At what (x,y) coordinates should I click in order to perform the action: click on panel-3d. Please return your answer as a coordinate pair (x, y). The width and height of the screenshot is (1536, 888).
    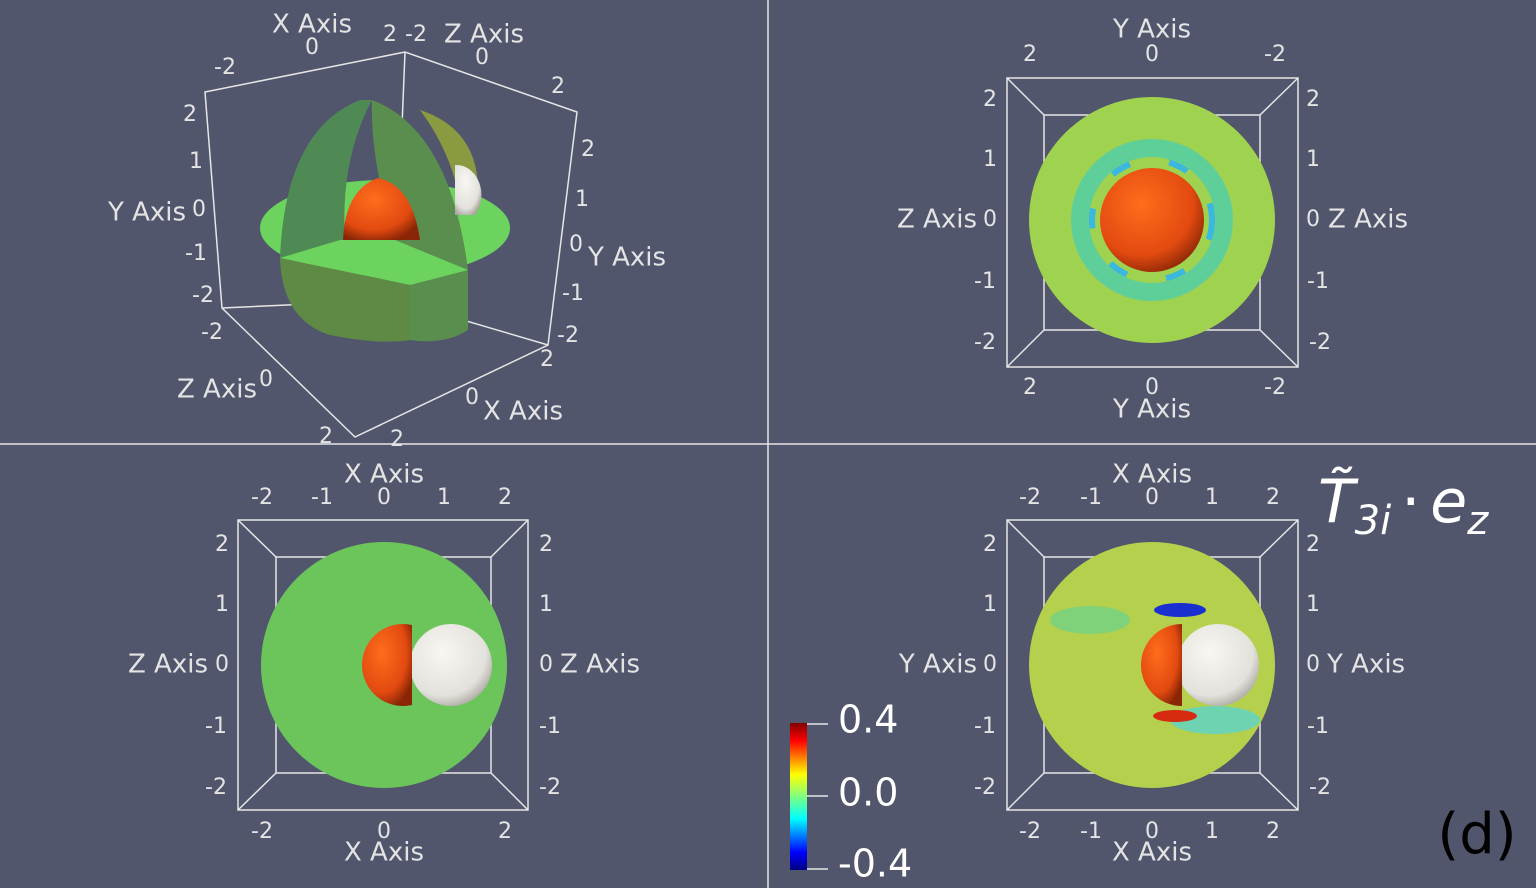
    Looking at the image, I should click on (391, 244).